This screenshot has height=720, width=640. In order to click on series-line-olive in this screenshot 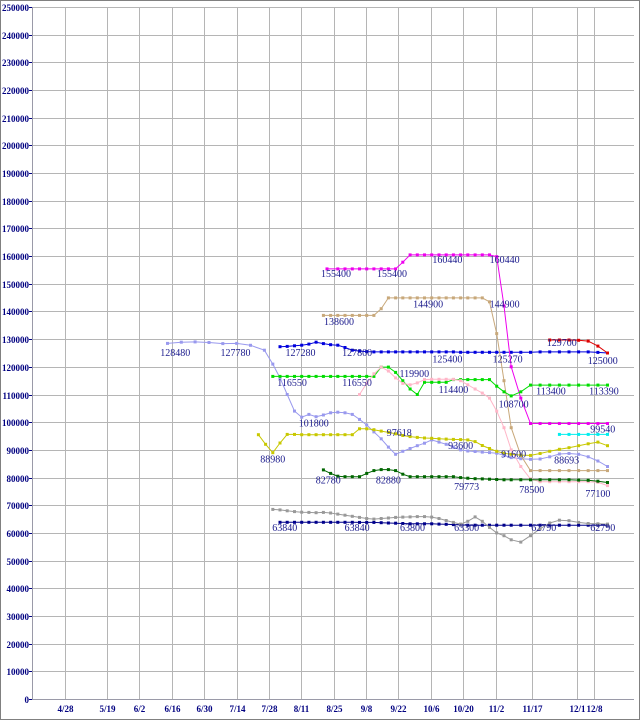, I will do `click(433, 442)`.